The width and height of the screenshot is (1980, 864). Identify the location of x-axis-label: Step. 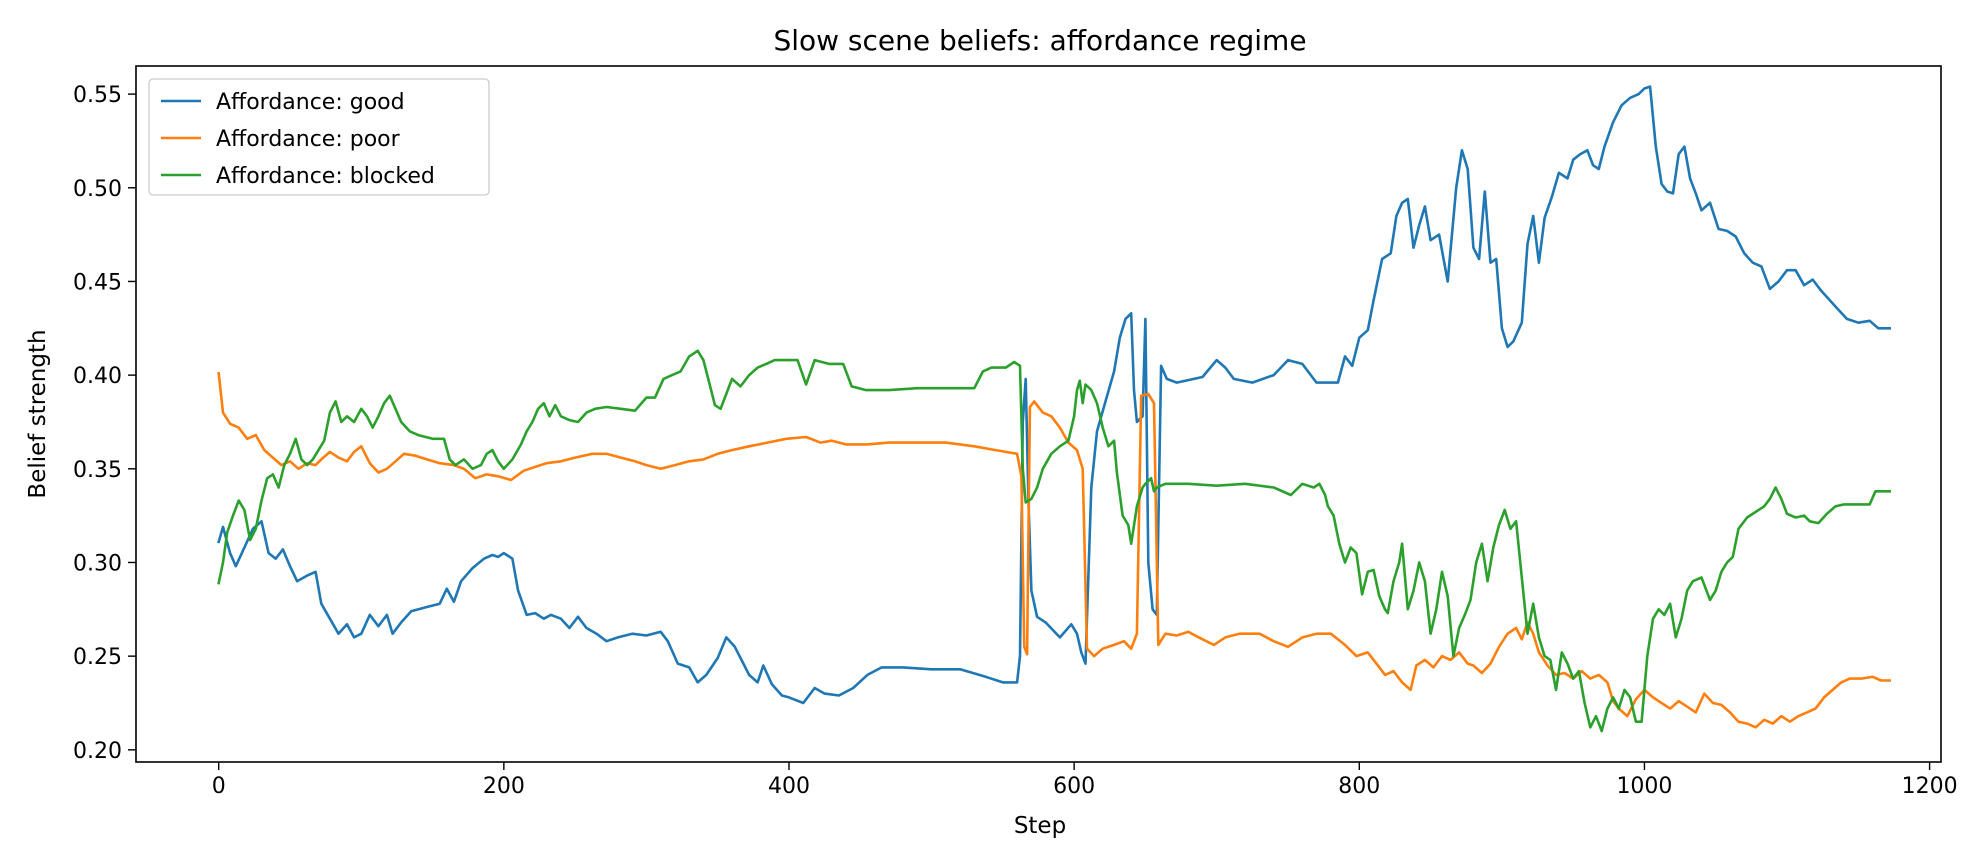
(1040, 826).